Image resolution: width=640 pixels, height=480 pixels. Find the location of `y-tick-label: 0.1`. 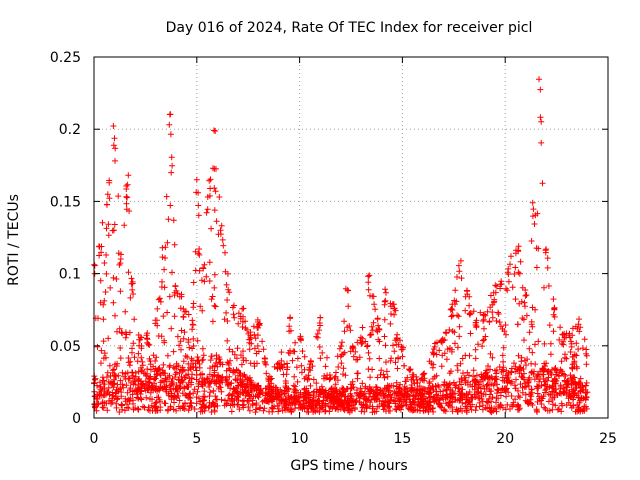

y-tick-label: 0.1 is located at coordinates (70, 275).